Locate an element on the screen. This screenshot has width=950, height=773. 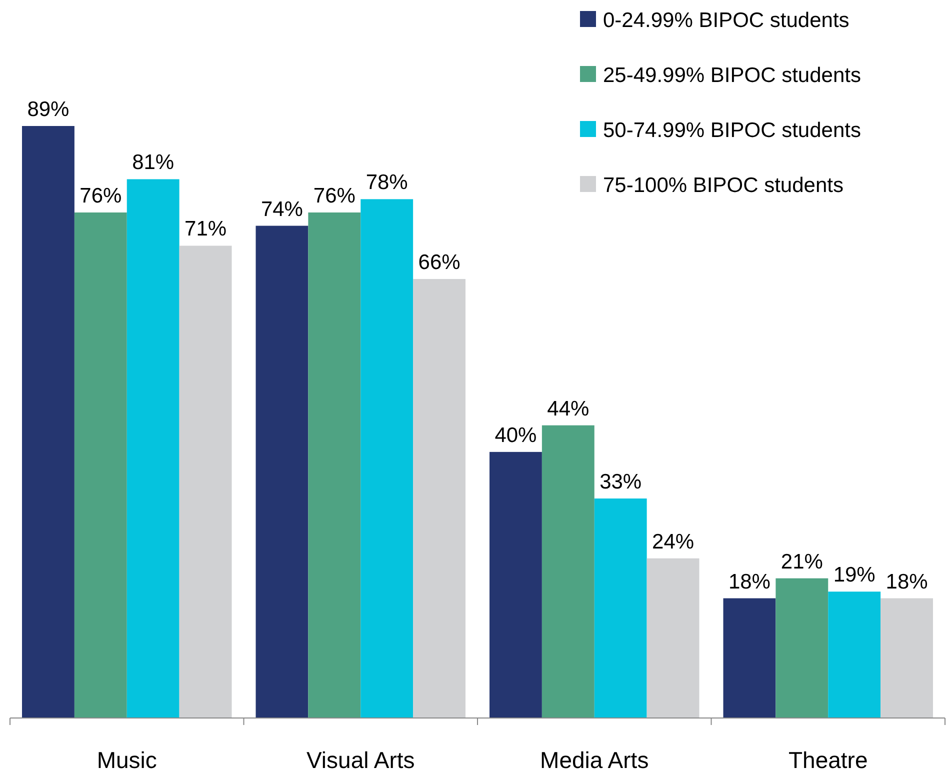
data-label: 81% is located at coordinates (153, 162).